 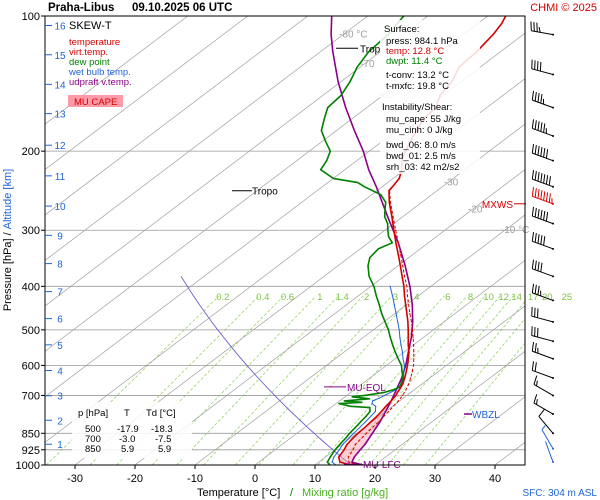 What do you see at coordinates (416, 297) in the screenshot?
I see `mixing-ratio-label: 4` at bounding box center [416, 297].